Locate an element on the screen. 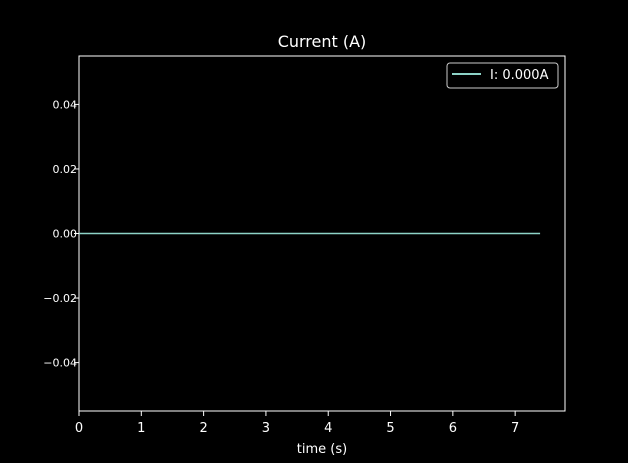  x-tick-label: 1 is located at coordinates (141, 428).